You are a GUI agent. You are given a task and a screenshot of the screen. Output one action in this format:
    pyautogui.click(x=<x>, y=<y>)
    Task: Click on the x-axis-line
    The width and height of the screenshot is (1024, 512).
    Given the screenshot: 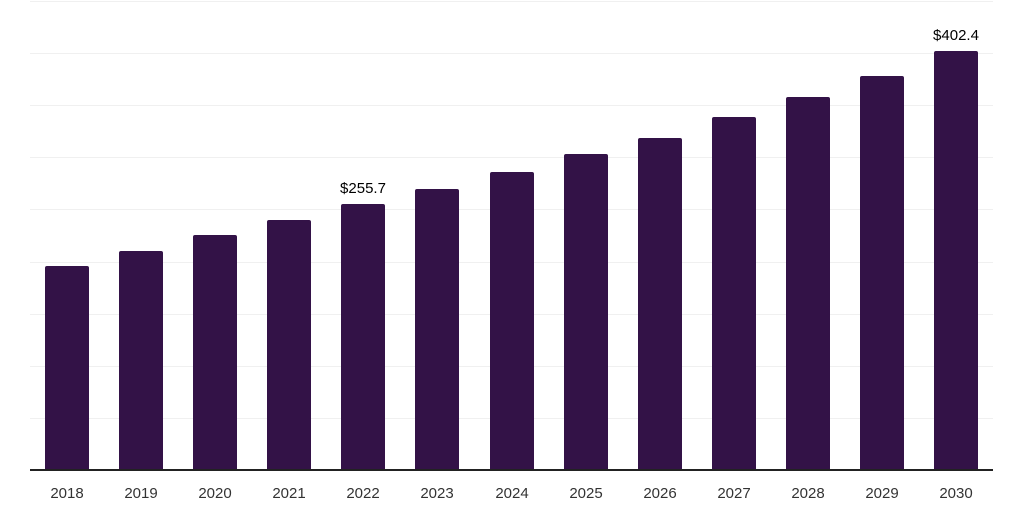 What is the action you would take?
    pyautogui.click(x=511, y=470)
    